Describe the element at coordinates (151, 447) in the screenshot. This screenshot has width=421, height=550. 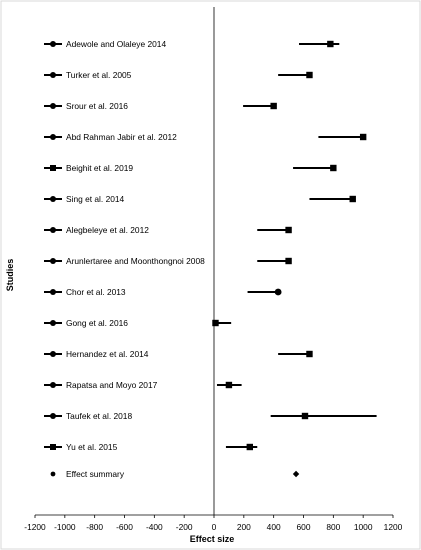
I see `study-row: Yu et al. 2015` at that location.